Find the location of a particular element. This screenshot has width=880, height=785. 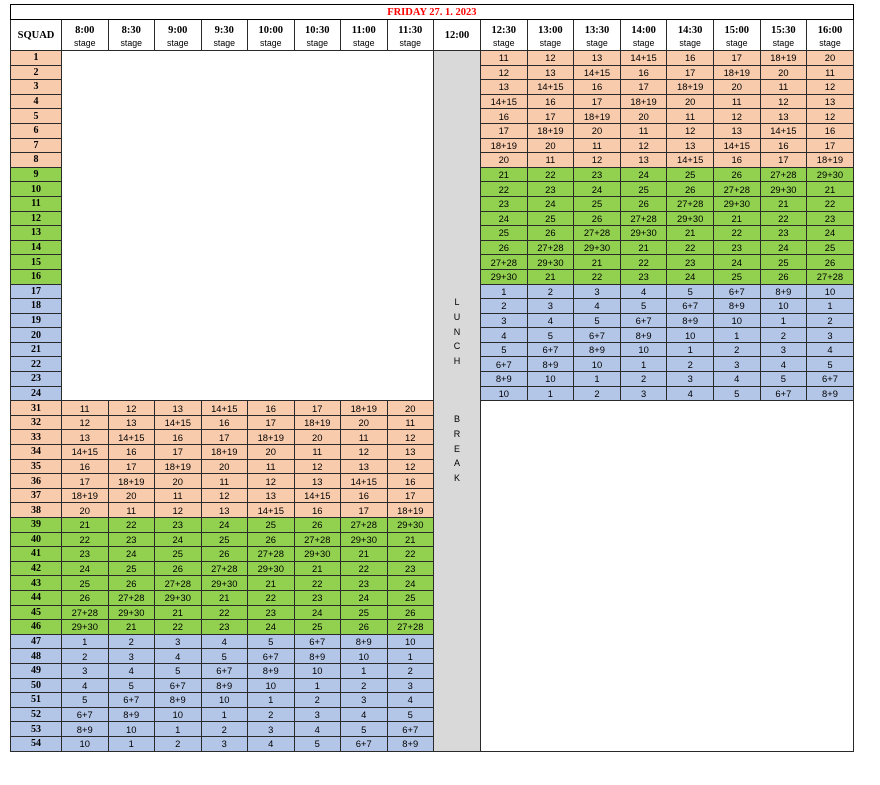

squad-number: 13 is located at coordinates (36, 233).